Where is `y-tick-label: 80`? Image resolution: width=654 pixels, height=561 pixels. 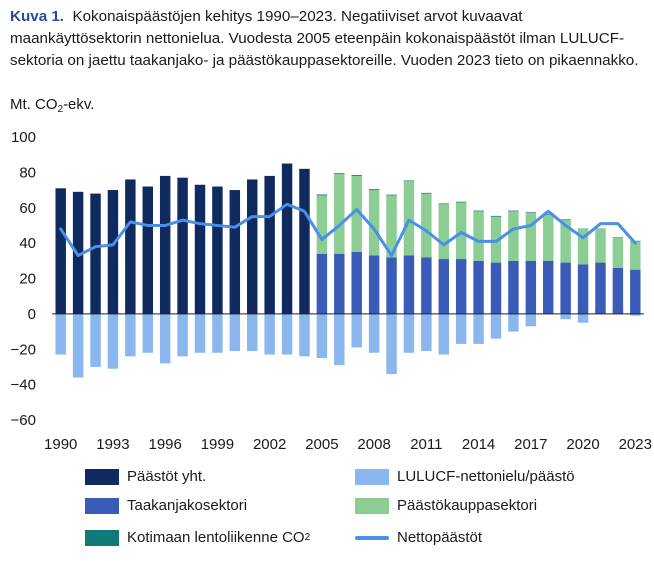 y-tick-label: 80 is located at coordinates (27, 172).